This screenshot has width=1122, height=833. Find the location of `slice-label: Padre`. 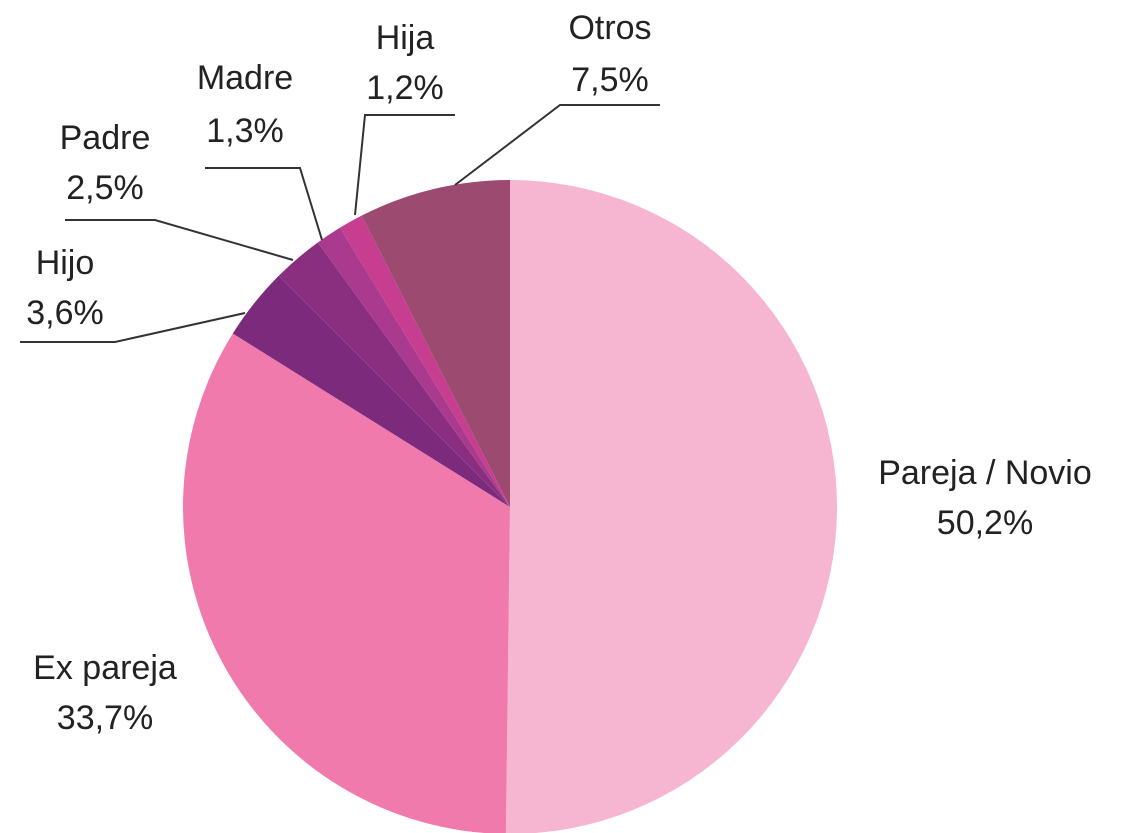

slice-label: Padre is located at coordinates (105, 138).